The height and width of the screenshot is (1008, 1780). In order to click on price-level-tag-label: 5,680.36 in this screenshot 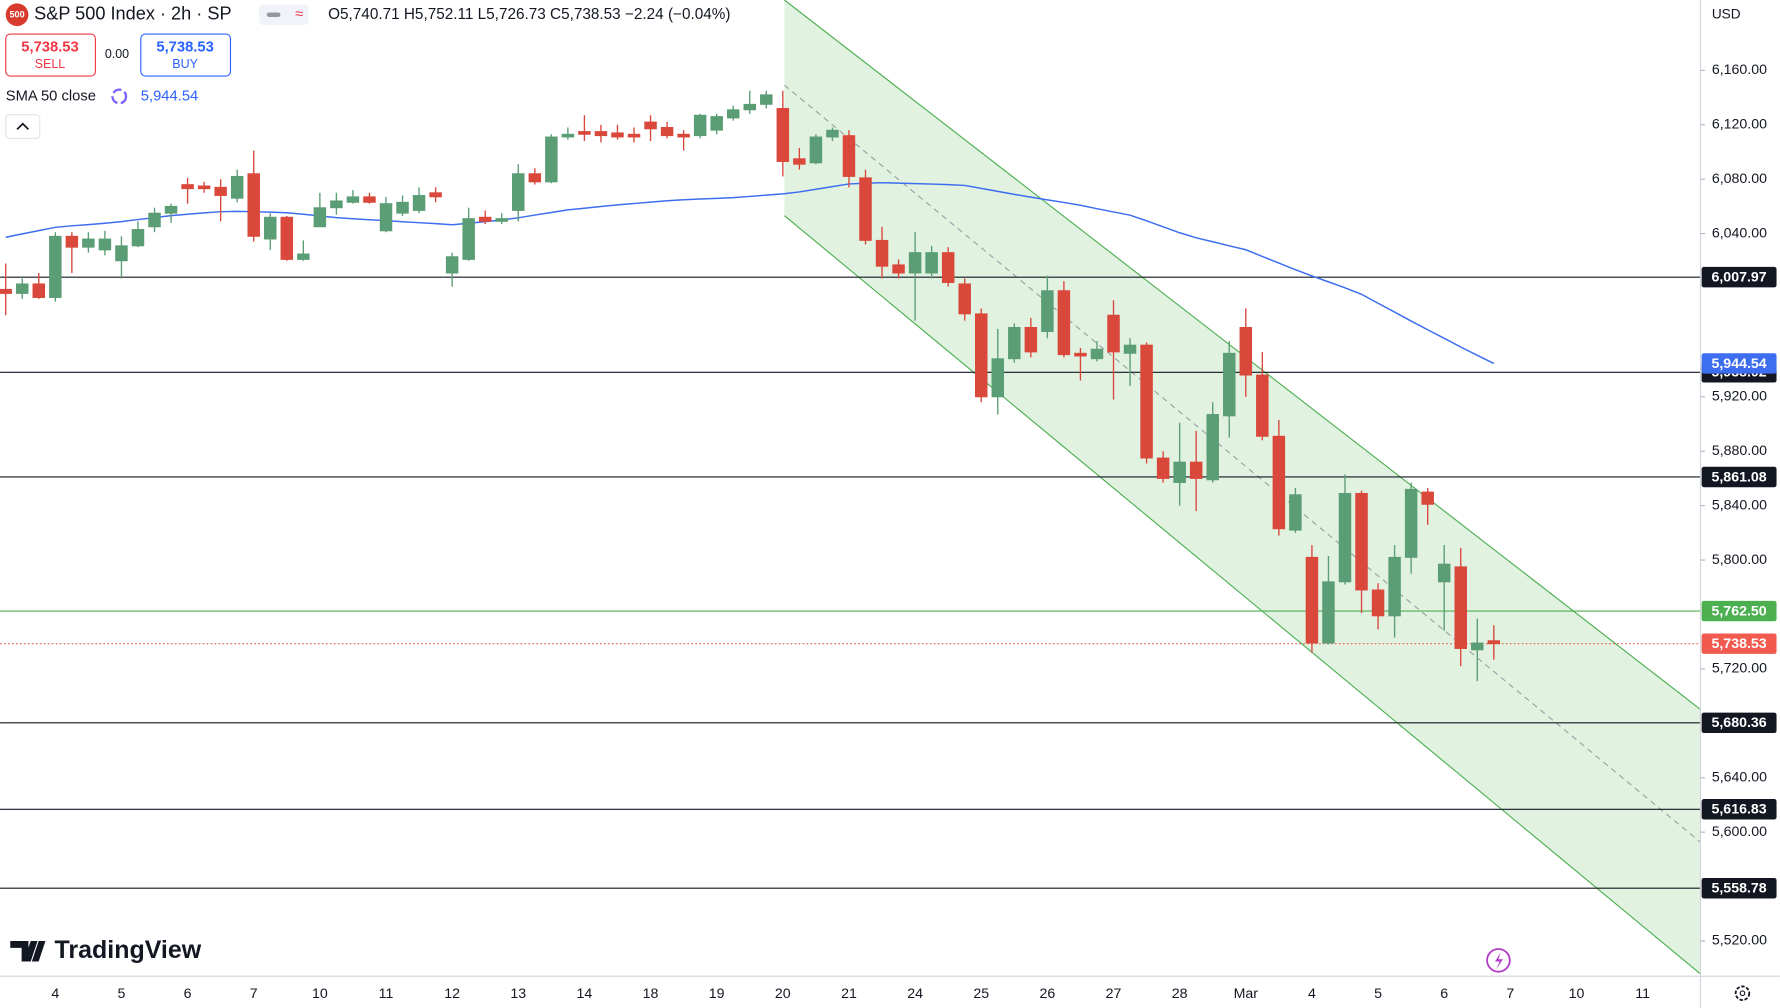, I will do `click(1738, 723)`.